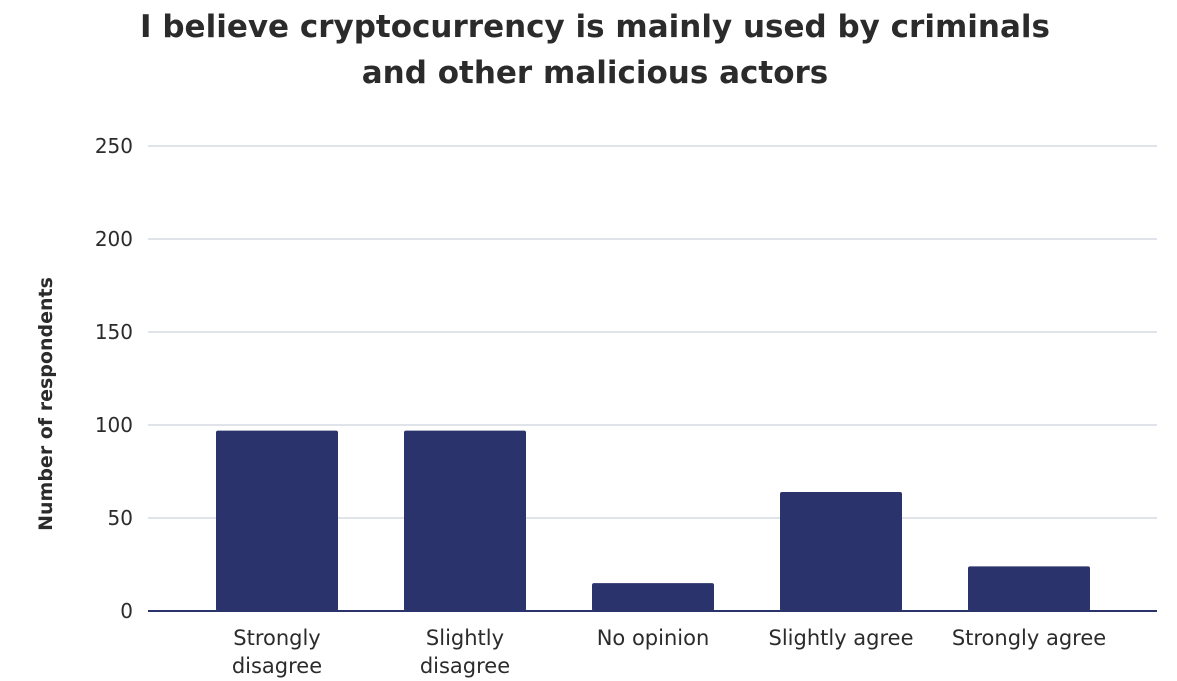  Describe the element at coordinates (277, 638) in the screenshot. I see `x-category-label: Strongly` at that location.